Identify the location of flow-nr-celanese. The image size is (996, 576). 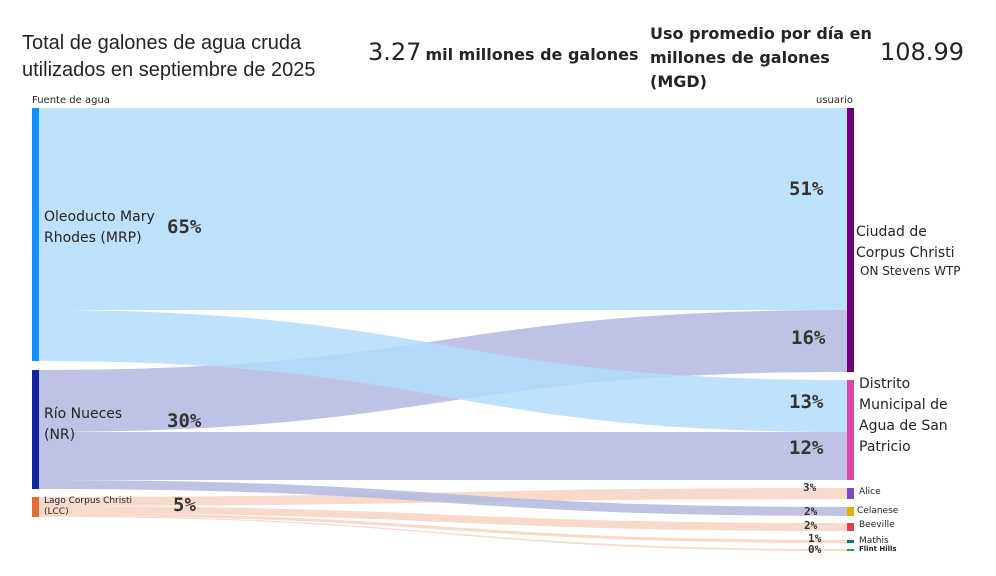
(443, 498).